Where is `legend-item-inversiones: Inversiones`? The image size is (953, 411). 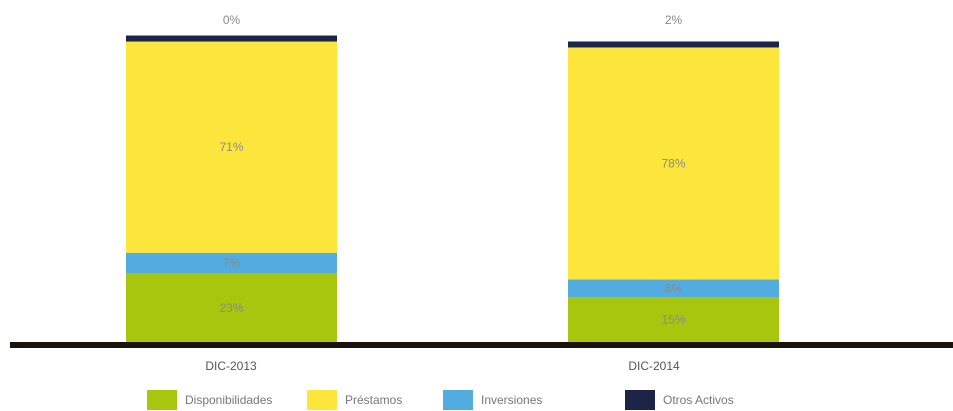
legend-item-inversiones: Inversiones is located at coordinates (492, 400).